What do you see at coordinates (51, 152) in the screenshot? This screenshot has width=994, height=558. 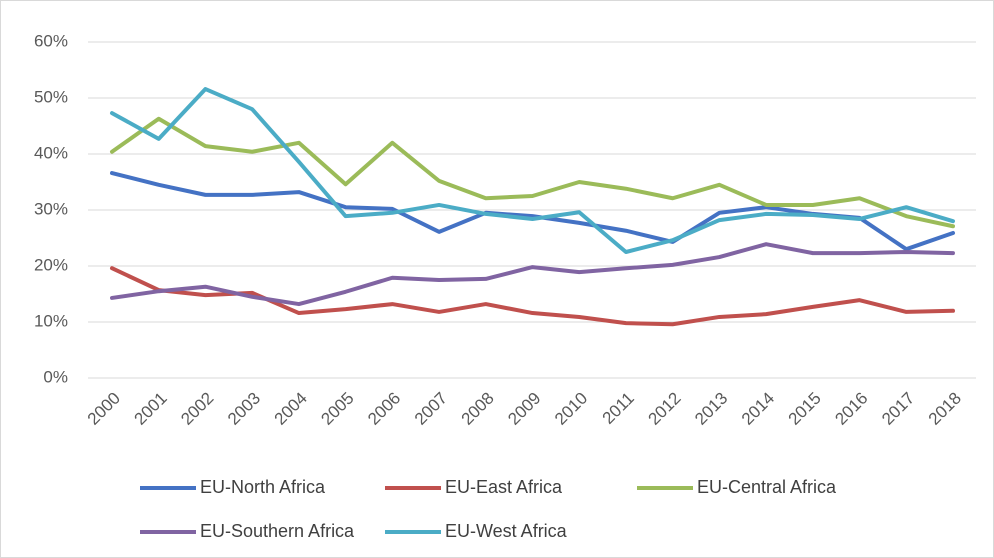 I see `y-tick-label: 40%` at bounding box center [51, 152].